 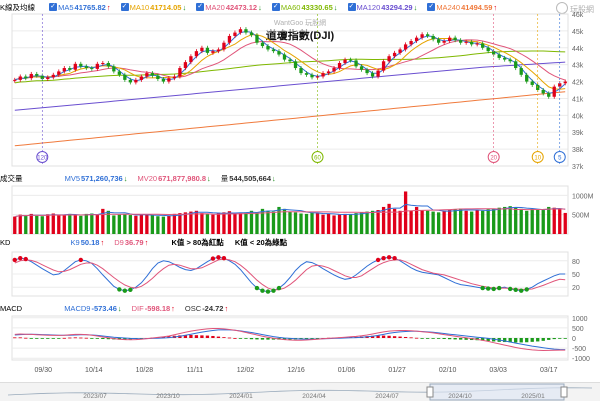 What do you see at coordinates (90, 242) in the screenshot?
I see `kd-legend-value: 50.18` at bounding box center [90, 242].